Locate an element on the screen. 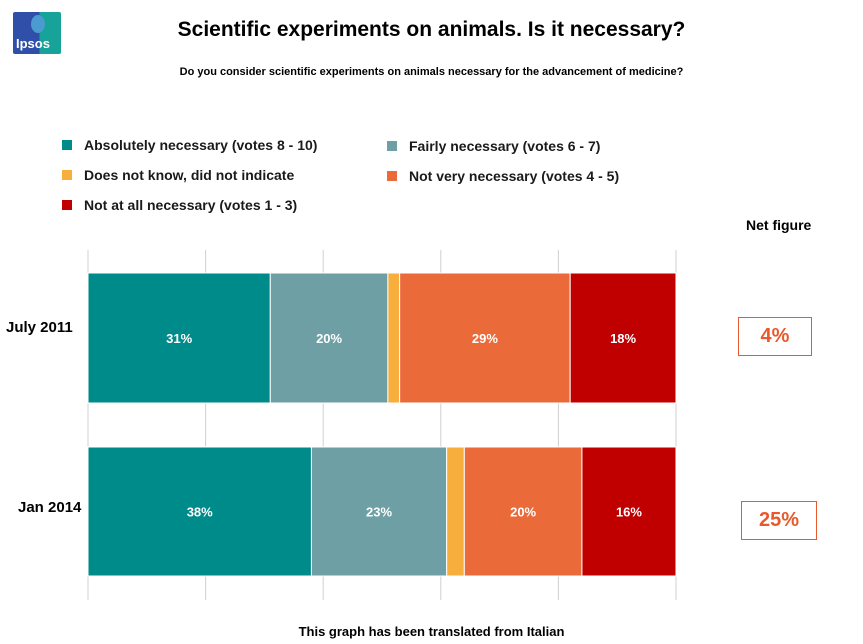  legend-item-not-at-all: Not at all necessary (votes 1 - 3) is located at coordinates (179, 205).